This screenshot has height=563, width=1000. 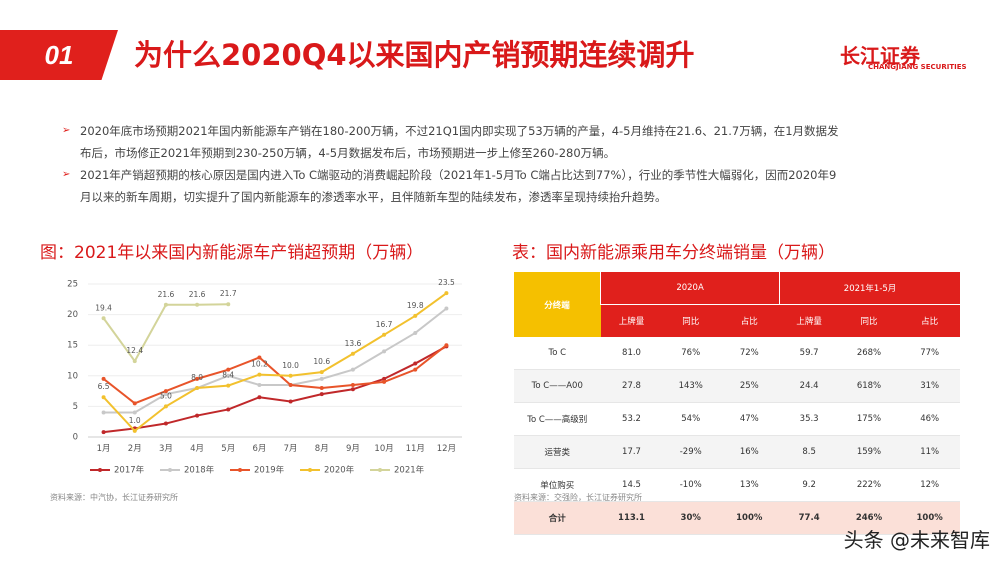 What do you see at coordinates (383, 449) in the screenshot?
I see `x-tick-label: 10月` at bounding box center [383, 449].